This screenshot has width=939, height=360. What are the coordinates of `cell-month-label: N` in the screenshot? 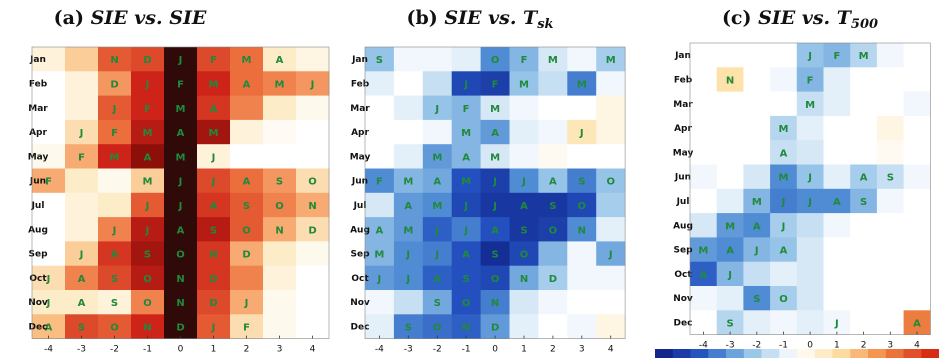 It's located at (213, 255).